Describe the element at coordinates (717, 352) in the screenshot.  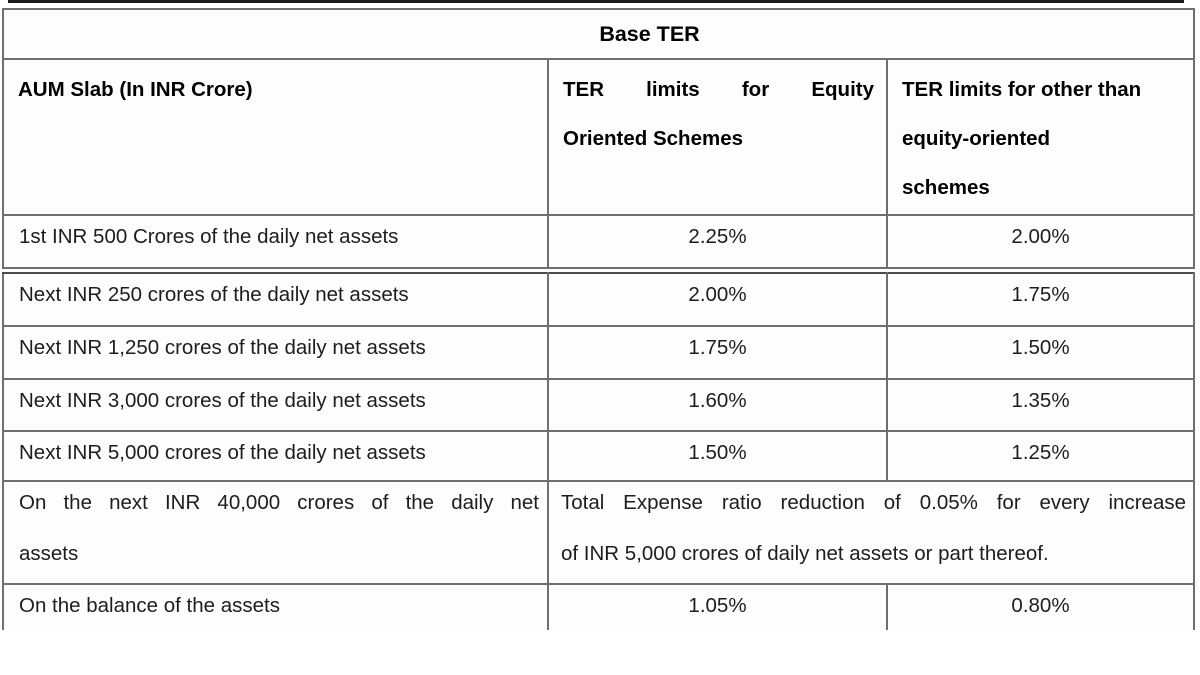
I see `cell-equity-ter: 1.75%` at that location.